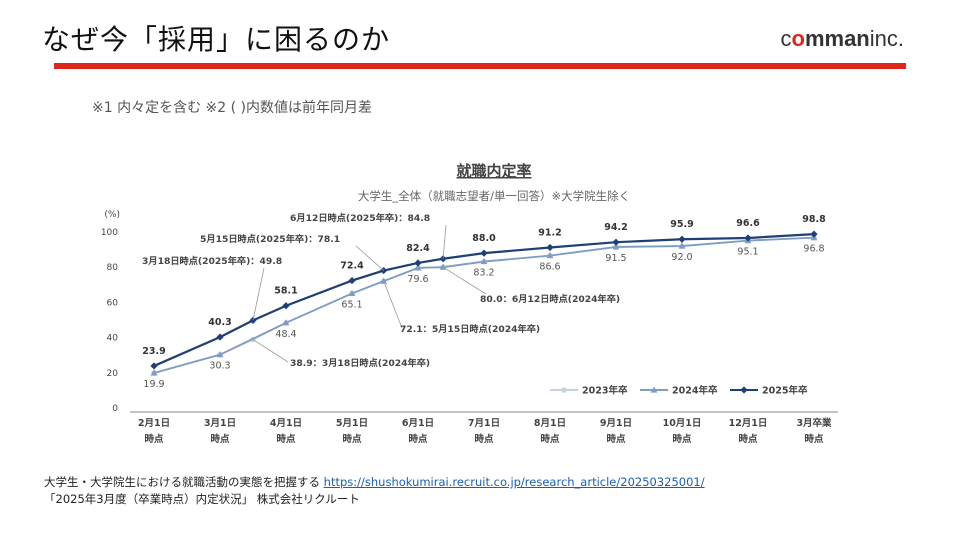 This screenshot has height=540, width=960. I want to click on x-tick-label: 3月卒業, so click(814, 423).